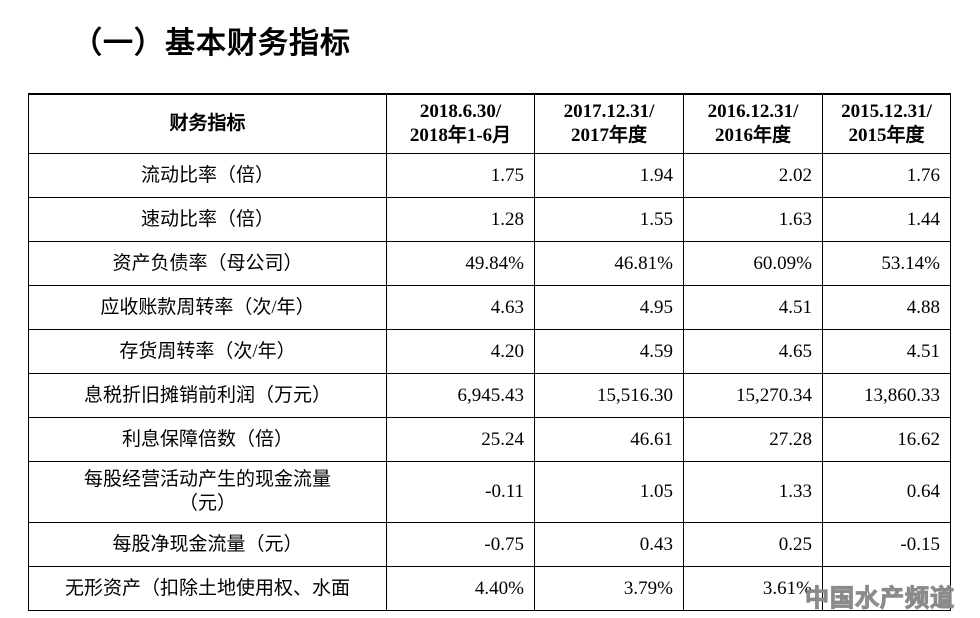 The image size is (980, 618). I want to click on row-label: 速动比率（倍）, so click(207, 219).